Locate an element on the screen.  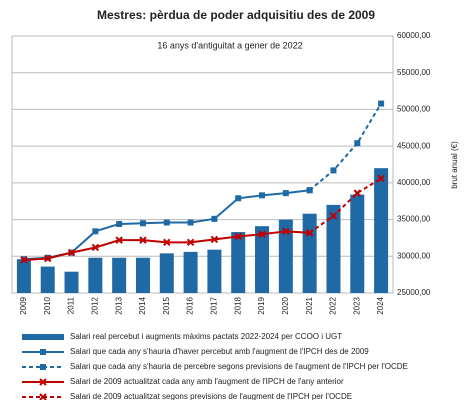
chart-subtitle: 16 anys d'antiguitat a gener de 2022 is located at coordinates (229, 45).